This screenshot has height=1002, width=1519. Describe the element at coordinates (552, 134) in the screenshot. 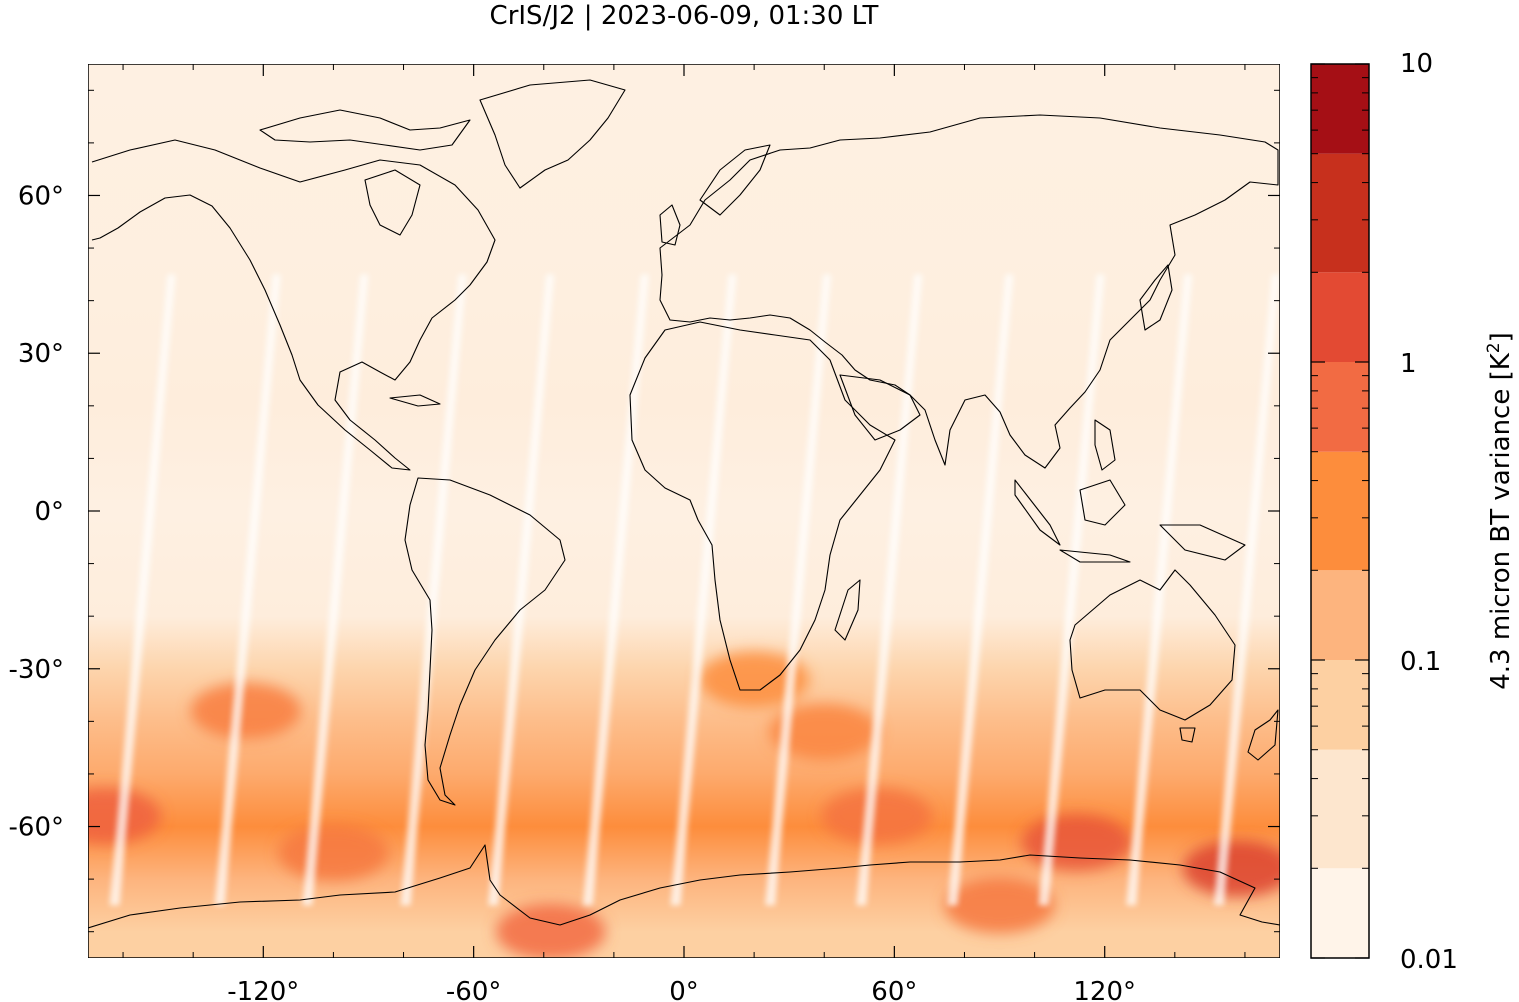

I see `greenland-coastline` at that location.